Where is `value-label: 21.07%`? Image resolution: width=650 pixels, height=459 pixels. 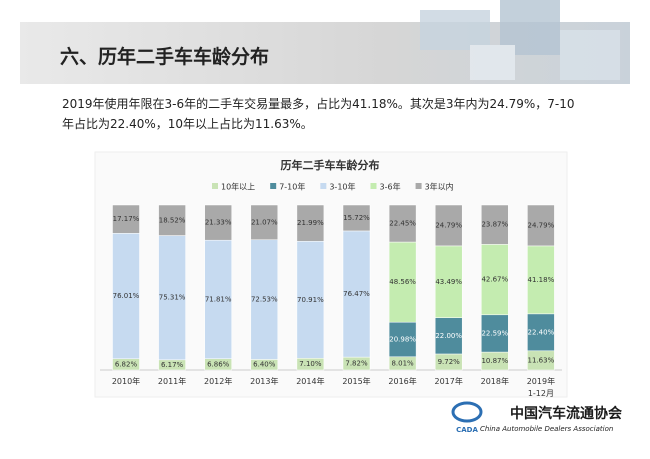
value-label: 21.07% is located at coordinates (264, 222).